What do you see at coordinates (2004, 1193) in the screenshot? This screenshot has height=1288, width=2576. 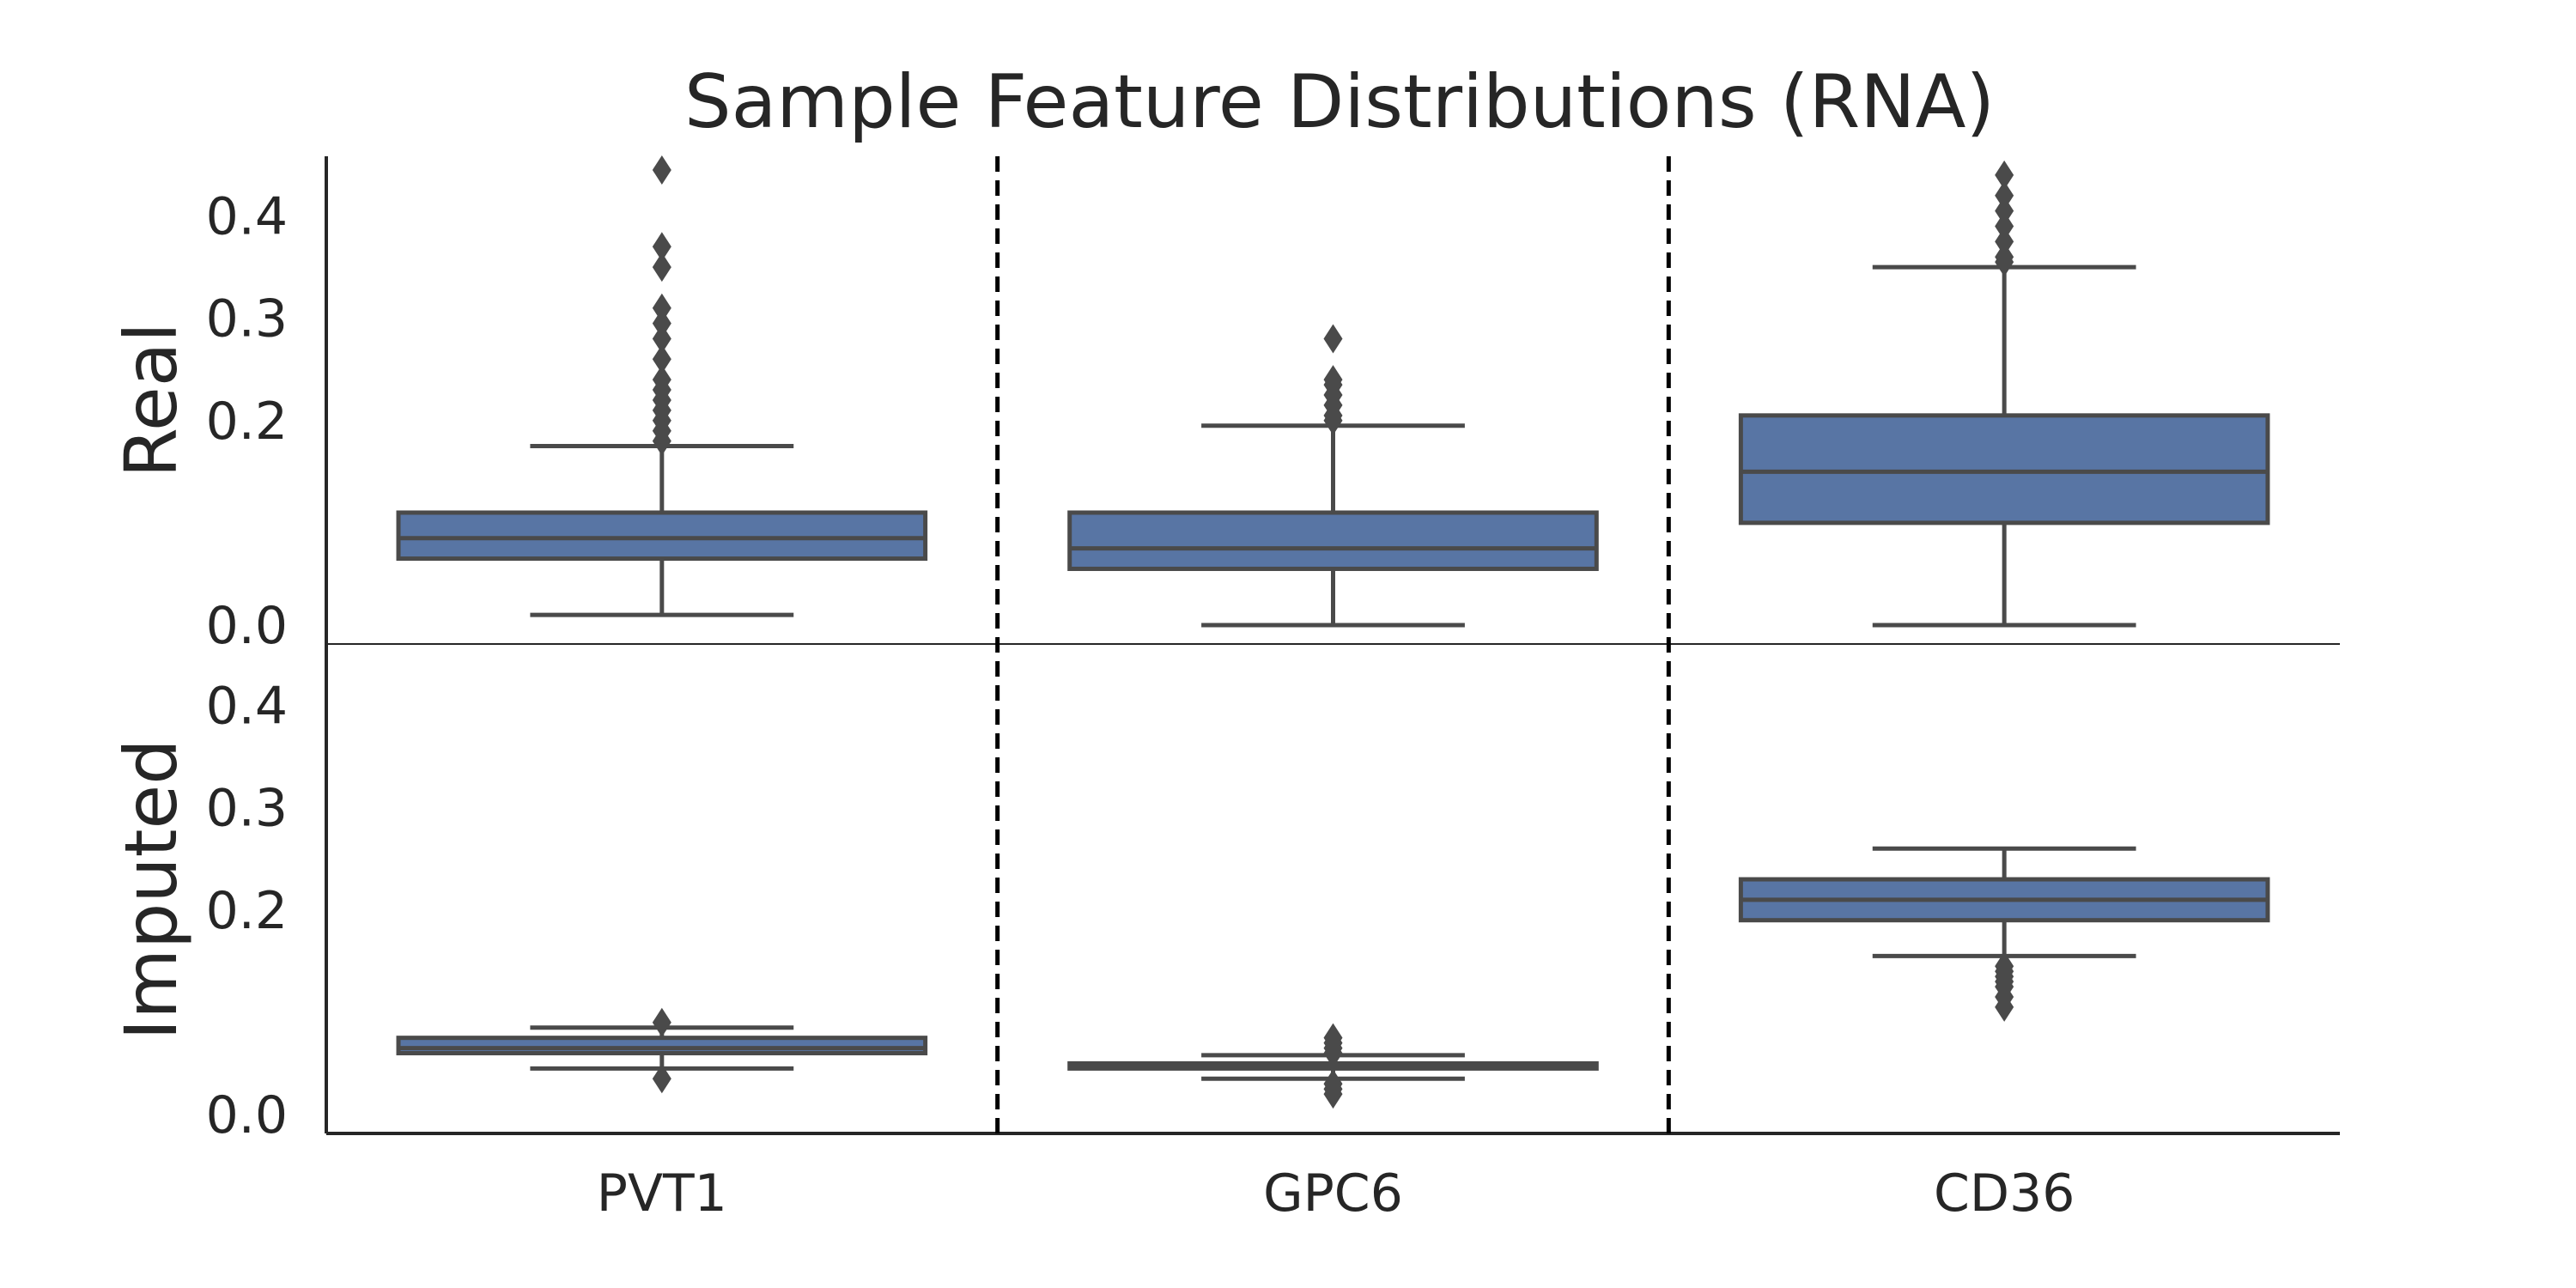 I see `x-tick-label-cd36: CD36` at bounding box center [2004, 1193].